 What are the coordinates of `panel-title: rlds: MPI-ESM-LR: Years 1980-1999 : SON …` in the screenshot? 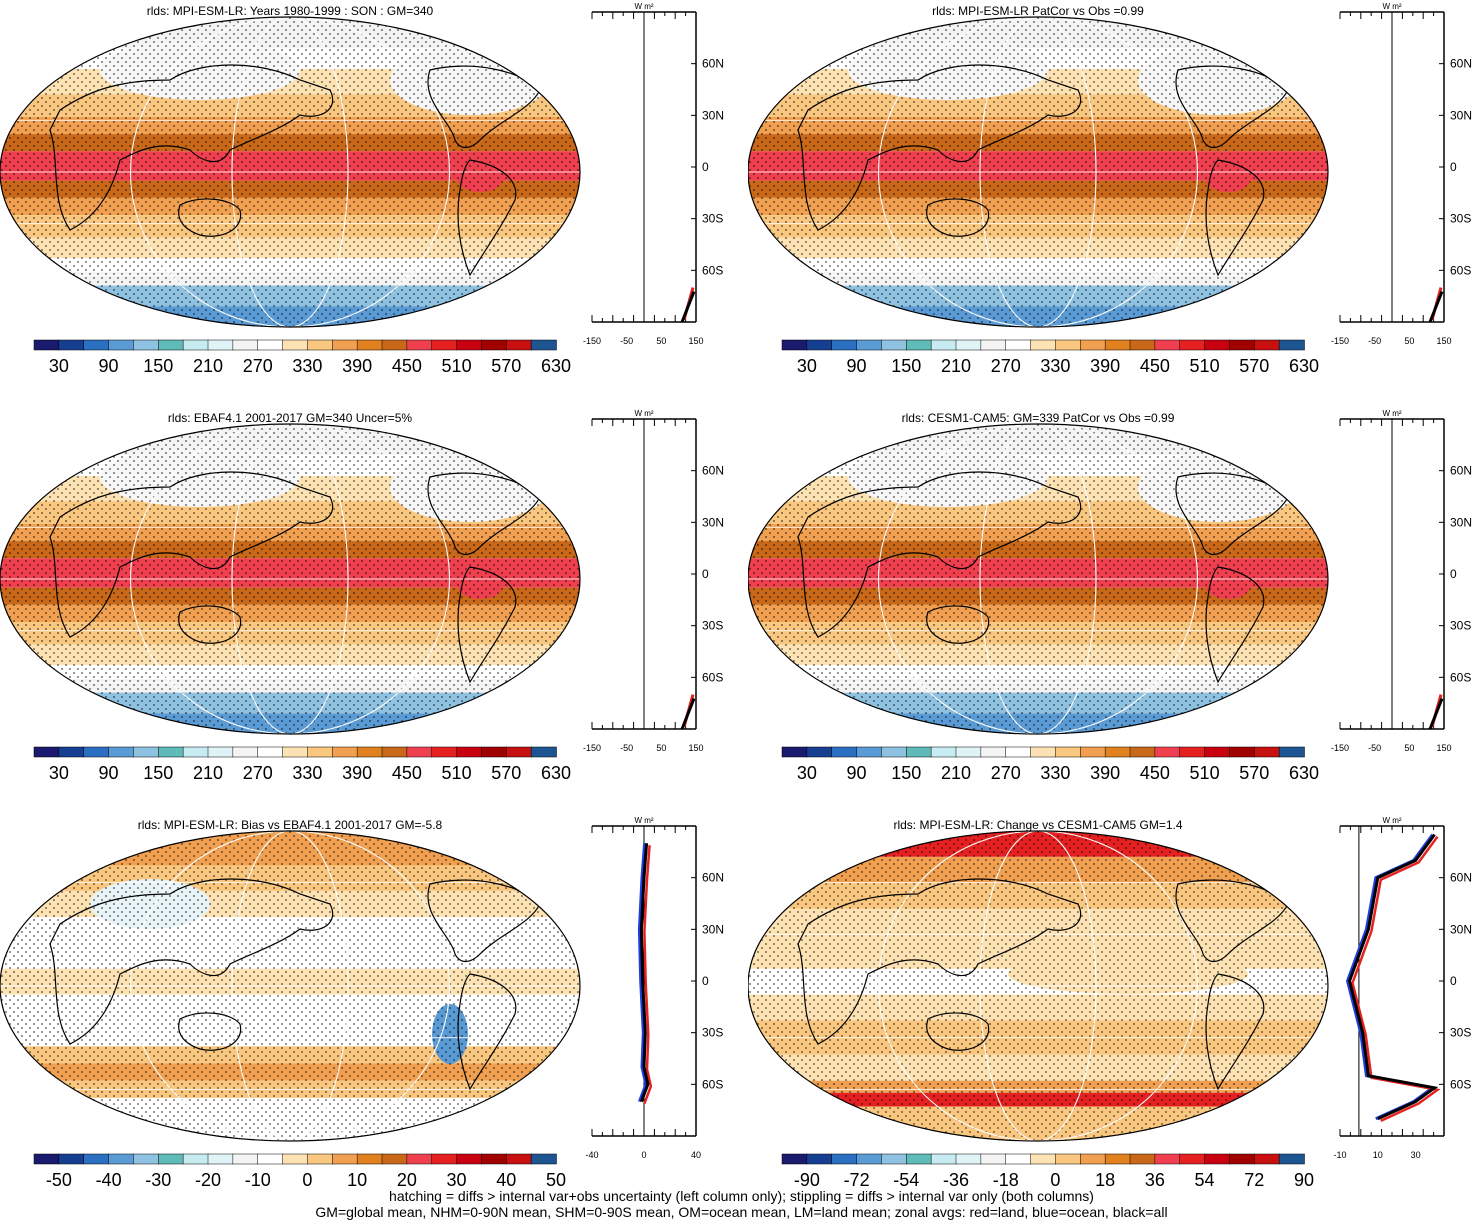 It's located at (290, 11).